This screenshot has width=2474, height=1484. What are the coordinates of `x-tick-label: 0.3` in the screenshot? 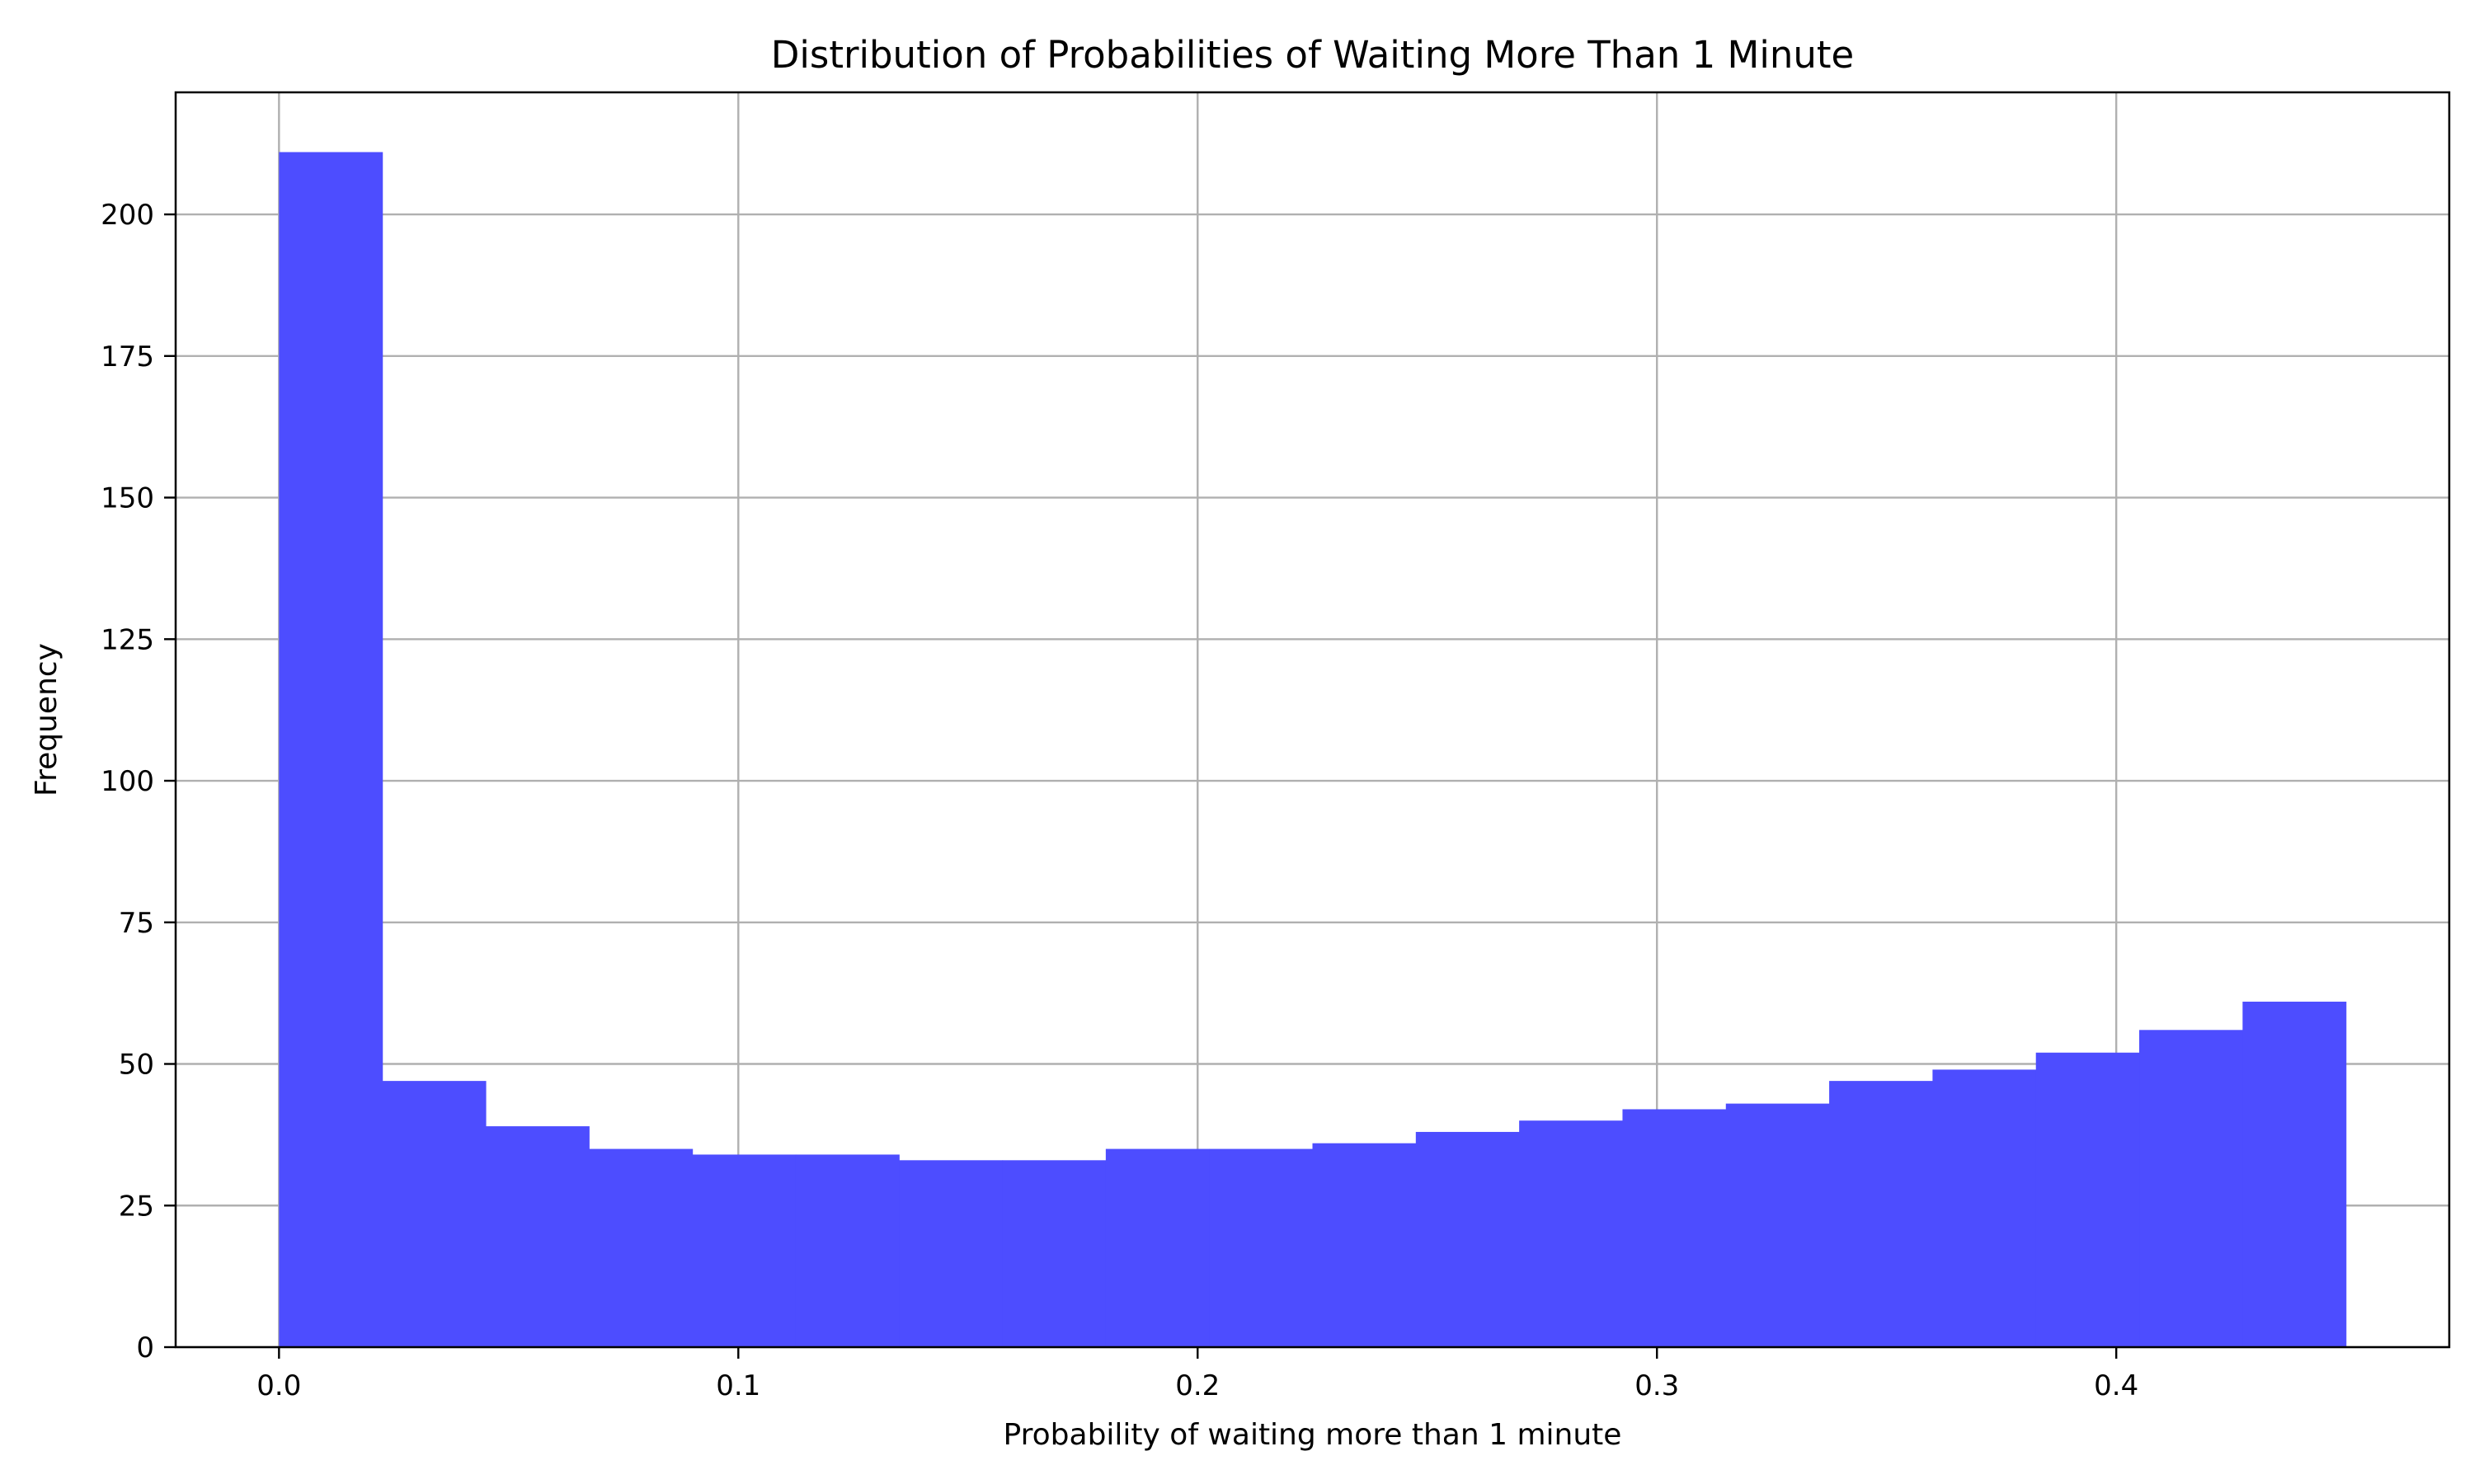 It's located at (1656, 1385).